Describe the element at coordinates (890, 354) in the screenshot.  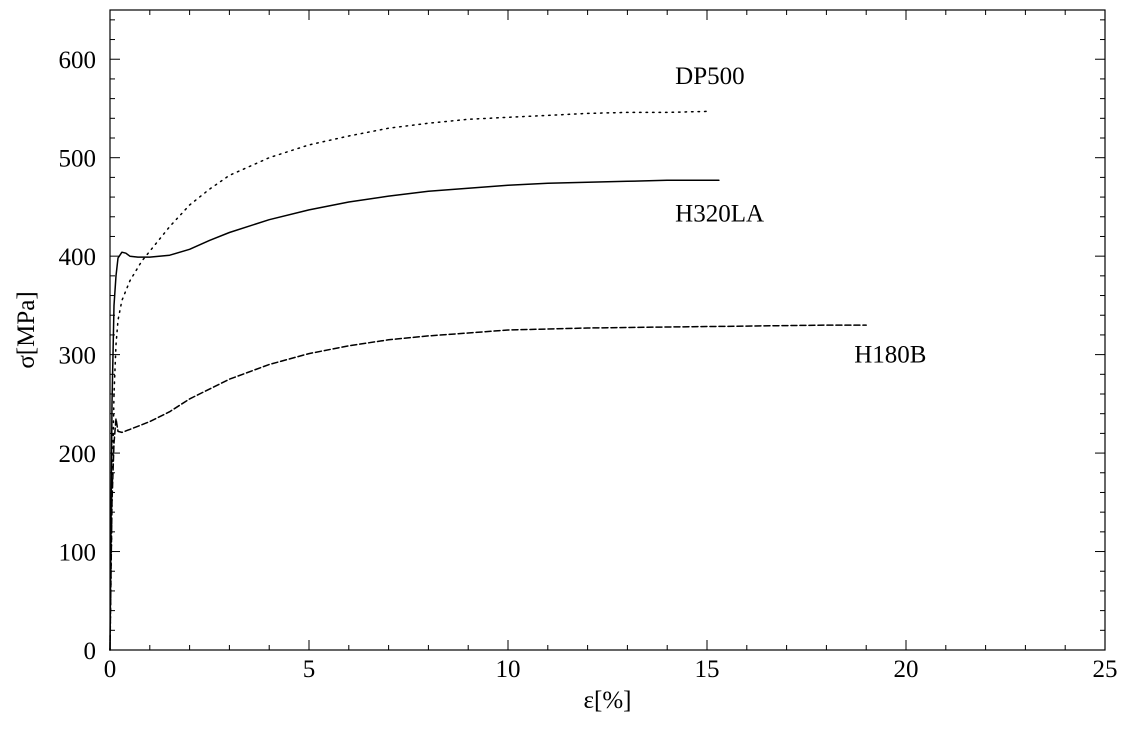
I see `series-label-h180b: H180B` at that location.